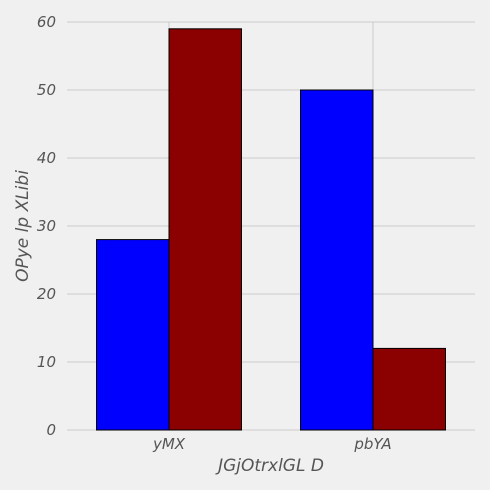 Image resolution: width=490 pixels, height=490 pixels. I want to click on y-tick-label-2: 20, so click(46, 294).